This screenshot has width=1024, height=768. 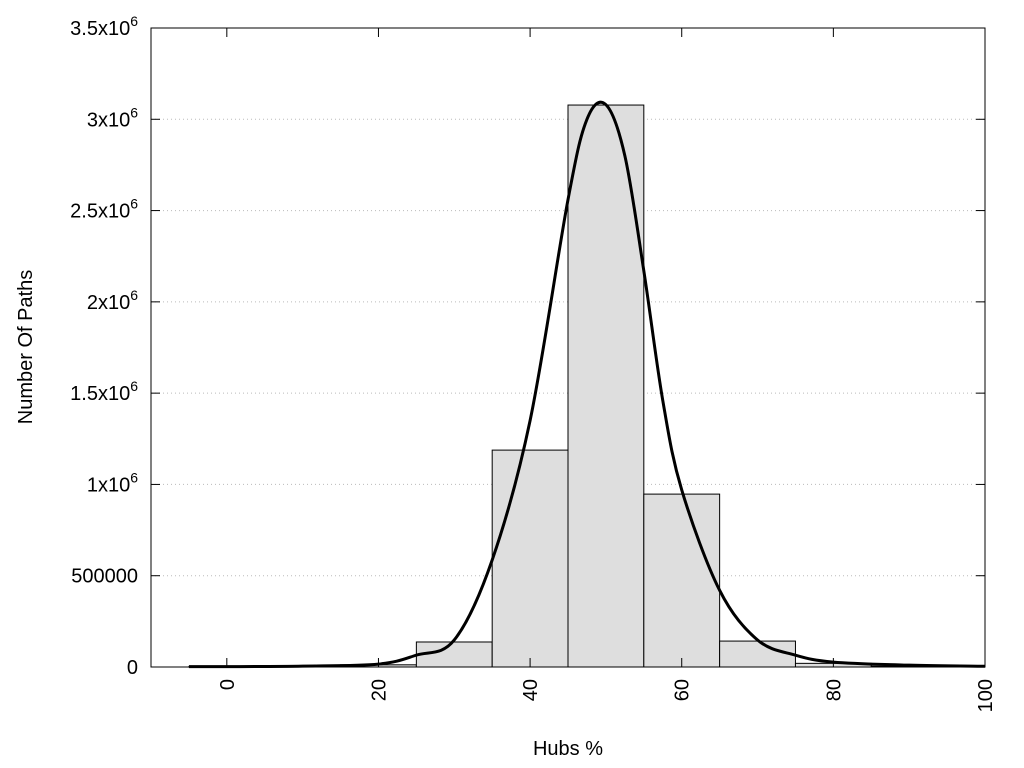 I want to click on y-tick-label: 1.5x10⁶, so click(x=104, y=391).